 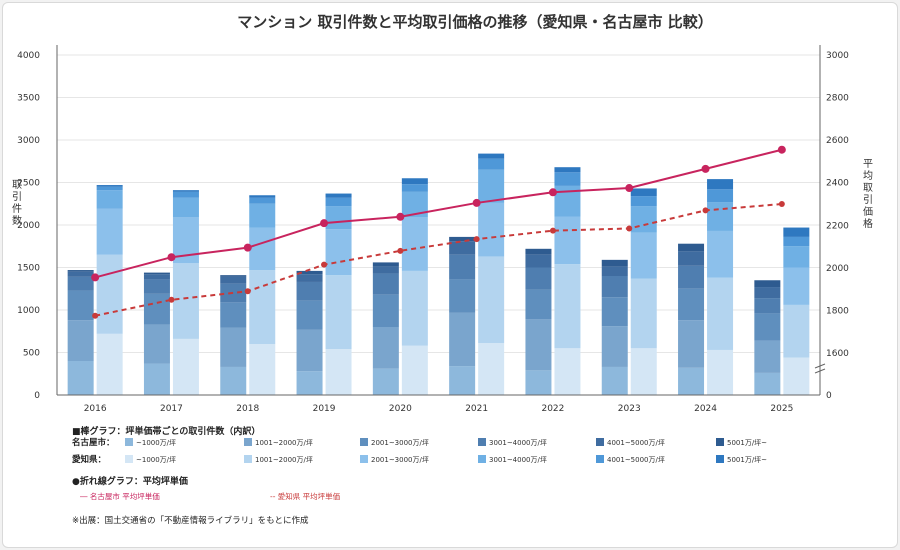 I want to click on right-tick-label: 2000, so click(x=837, y=269).